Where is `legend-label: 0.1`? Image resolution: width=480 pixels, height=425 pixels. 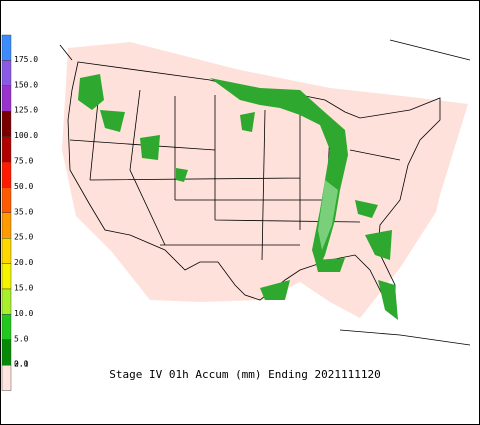
legend-label: 0.1 is located at coordinates (21, 364).